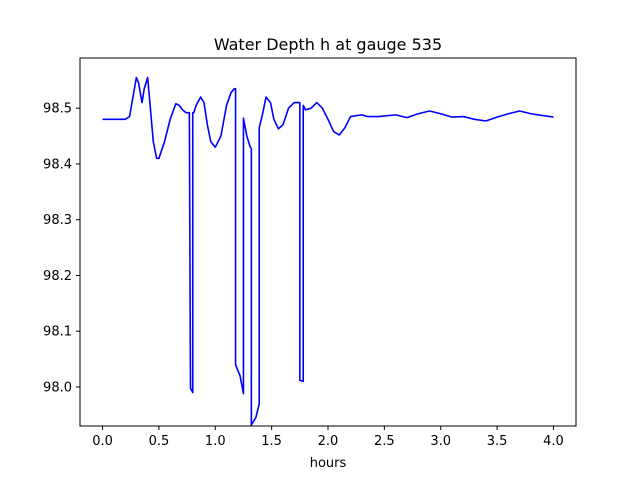 Image resolution: width=640 pixels, height=485 pixels. What do you see at coordinates (384, 441) in the screenshot?
I see `x-tick-label: 2.5` at bounding box center [384, 441].